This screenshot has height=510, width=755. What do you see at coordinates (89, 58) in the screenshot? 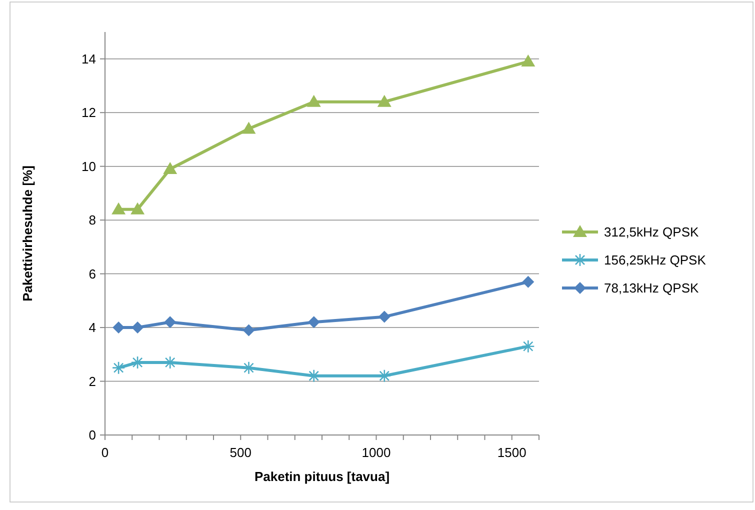
I see `y-tick-label: 14` at bounding box center [89, 58].